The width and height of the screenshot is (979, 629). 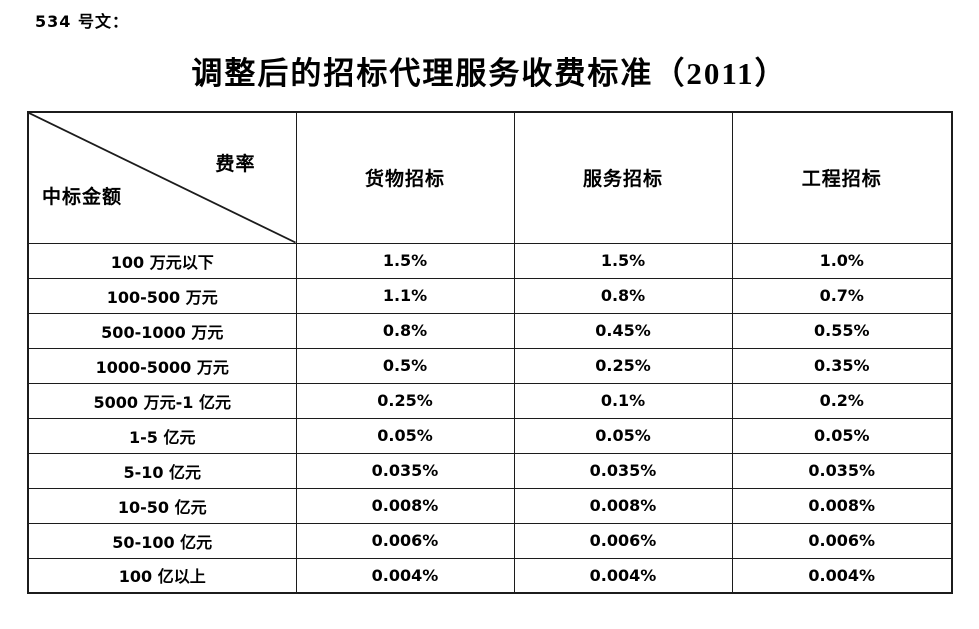 I want to click on rate-cell: 0.55%, so click(x=842, y=330).